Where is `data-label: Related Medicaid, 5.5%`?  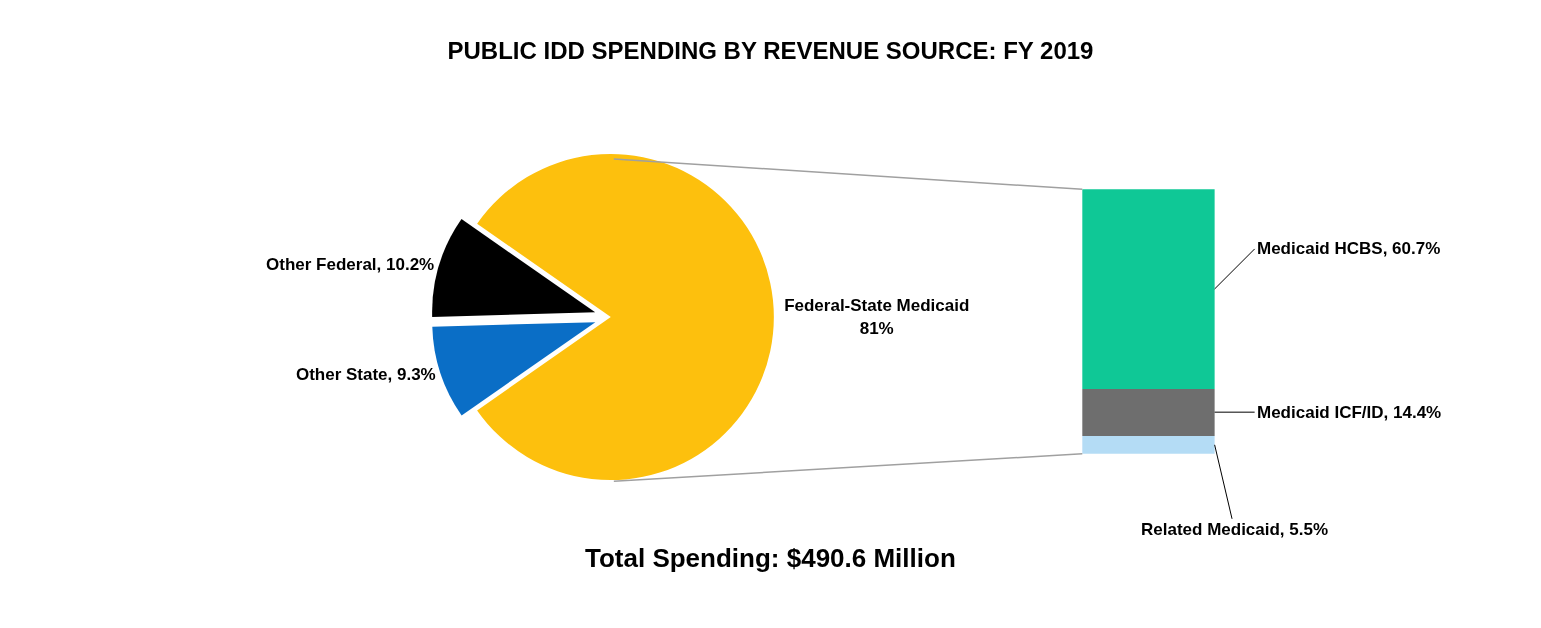 data-label: Related Medicaid, 5.5% is located at coordinates (1235, 529).